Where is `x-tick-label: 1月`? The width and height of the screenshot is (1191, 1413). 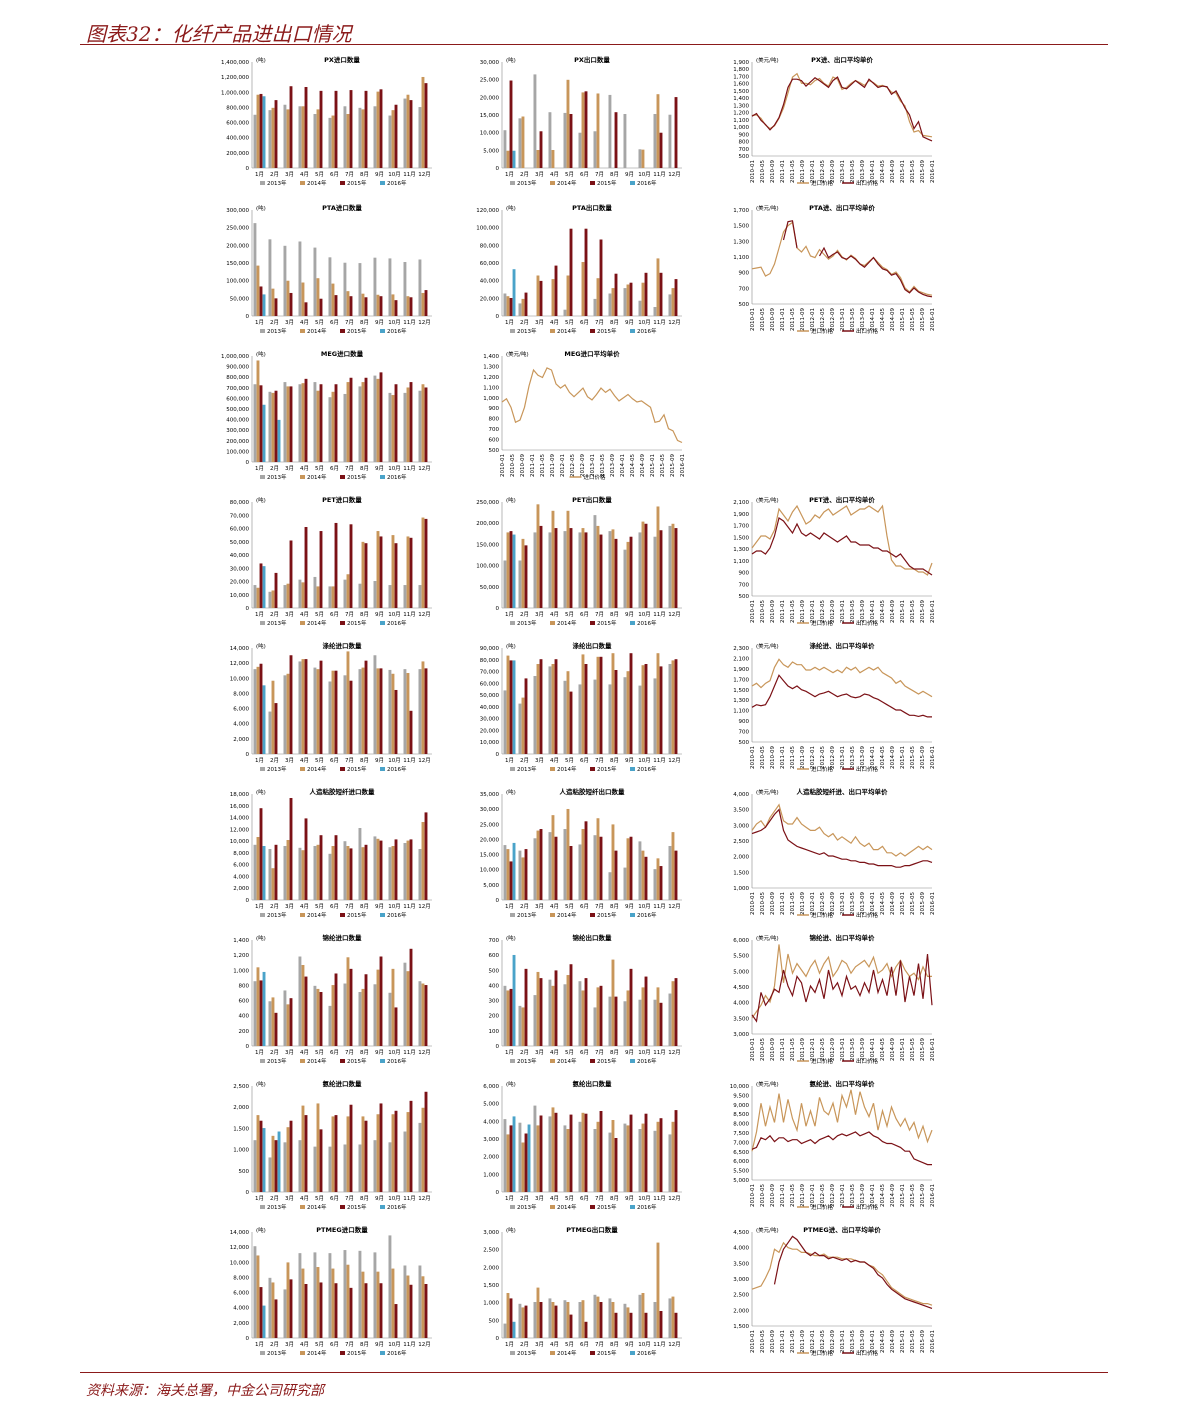
x-tick-label: 1月 is located at coordinates (509, 614).